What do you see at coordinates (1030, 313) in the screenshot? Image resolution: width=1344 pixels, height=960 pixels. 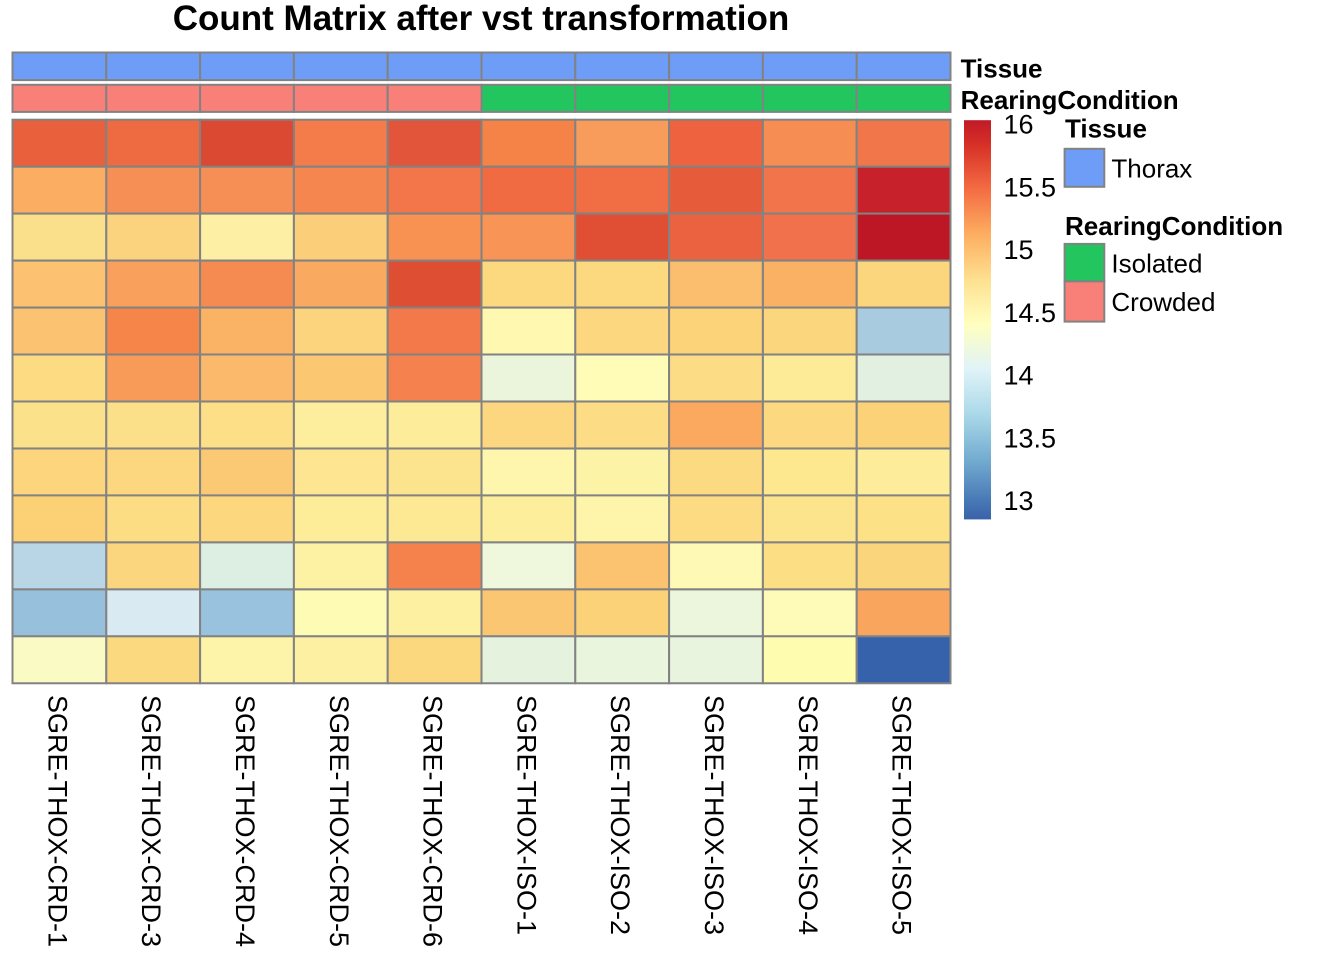 I see `svg-text: 14.5` at bounding box center [1030, 313].